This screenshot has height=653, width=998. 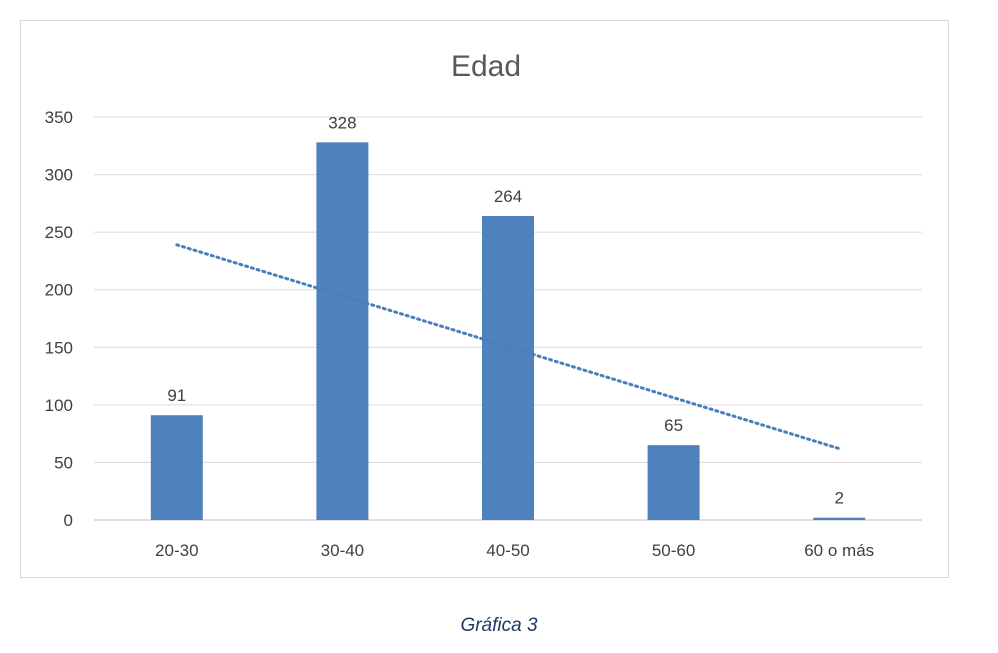 I want to click on figure-caption: Gráfica 3, so click(x=499, y=625).